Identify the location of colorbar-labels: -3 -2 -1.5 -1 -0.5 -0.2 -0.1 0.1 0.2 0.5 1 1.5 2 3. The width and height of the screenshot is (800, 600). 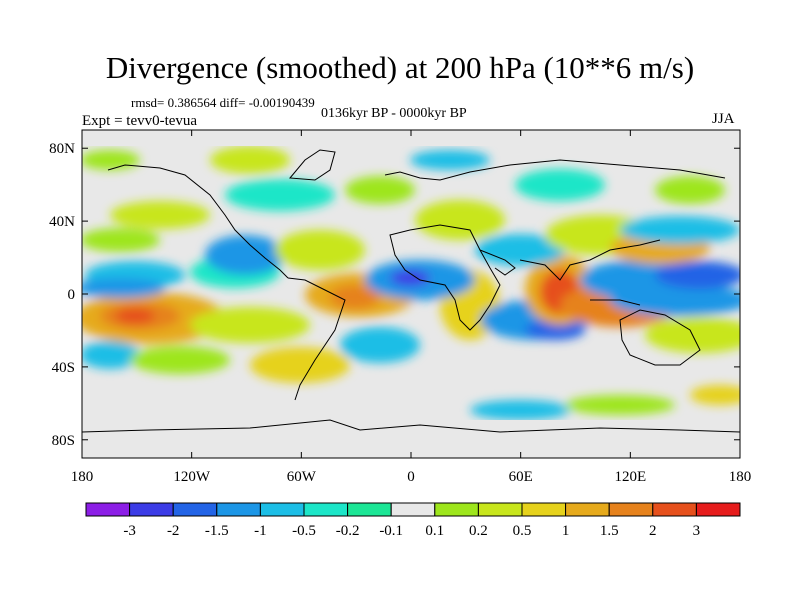
(411, 531).